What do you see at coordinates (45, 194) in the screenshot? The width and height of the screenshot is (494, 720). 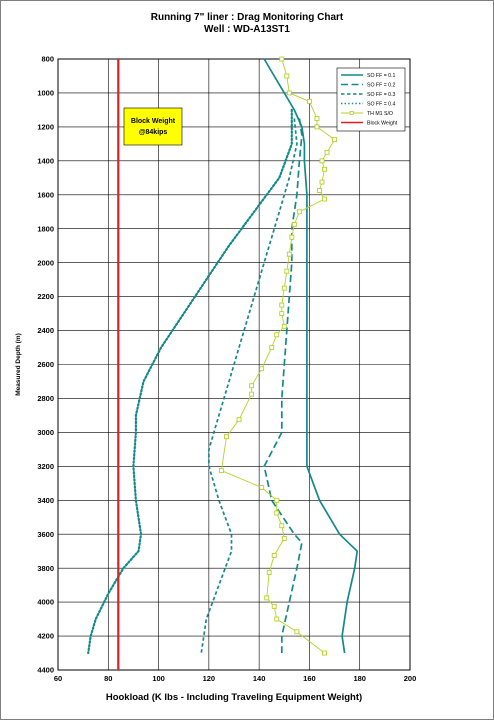 I see `y-tick-label: 1600` at bounding box center [45, 194].